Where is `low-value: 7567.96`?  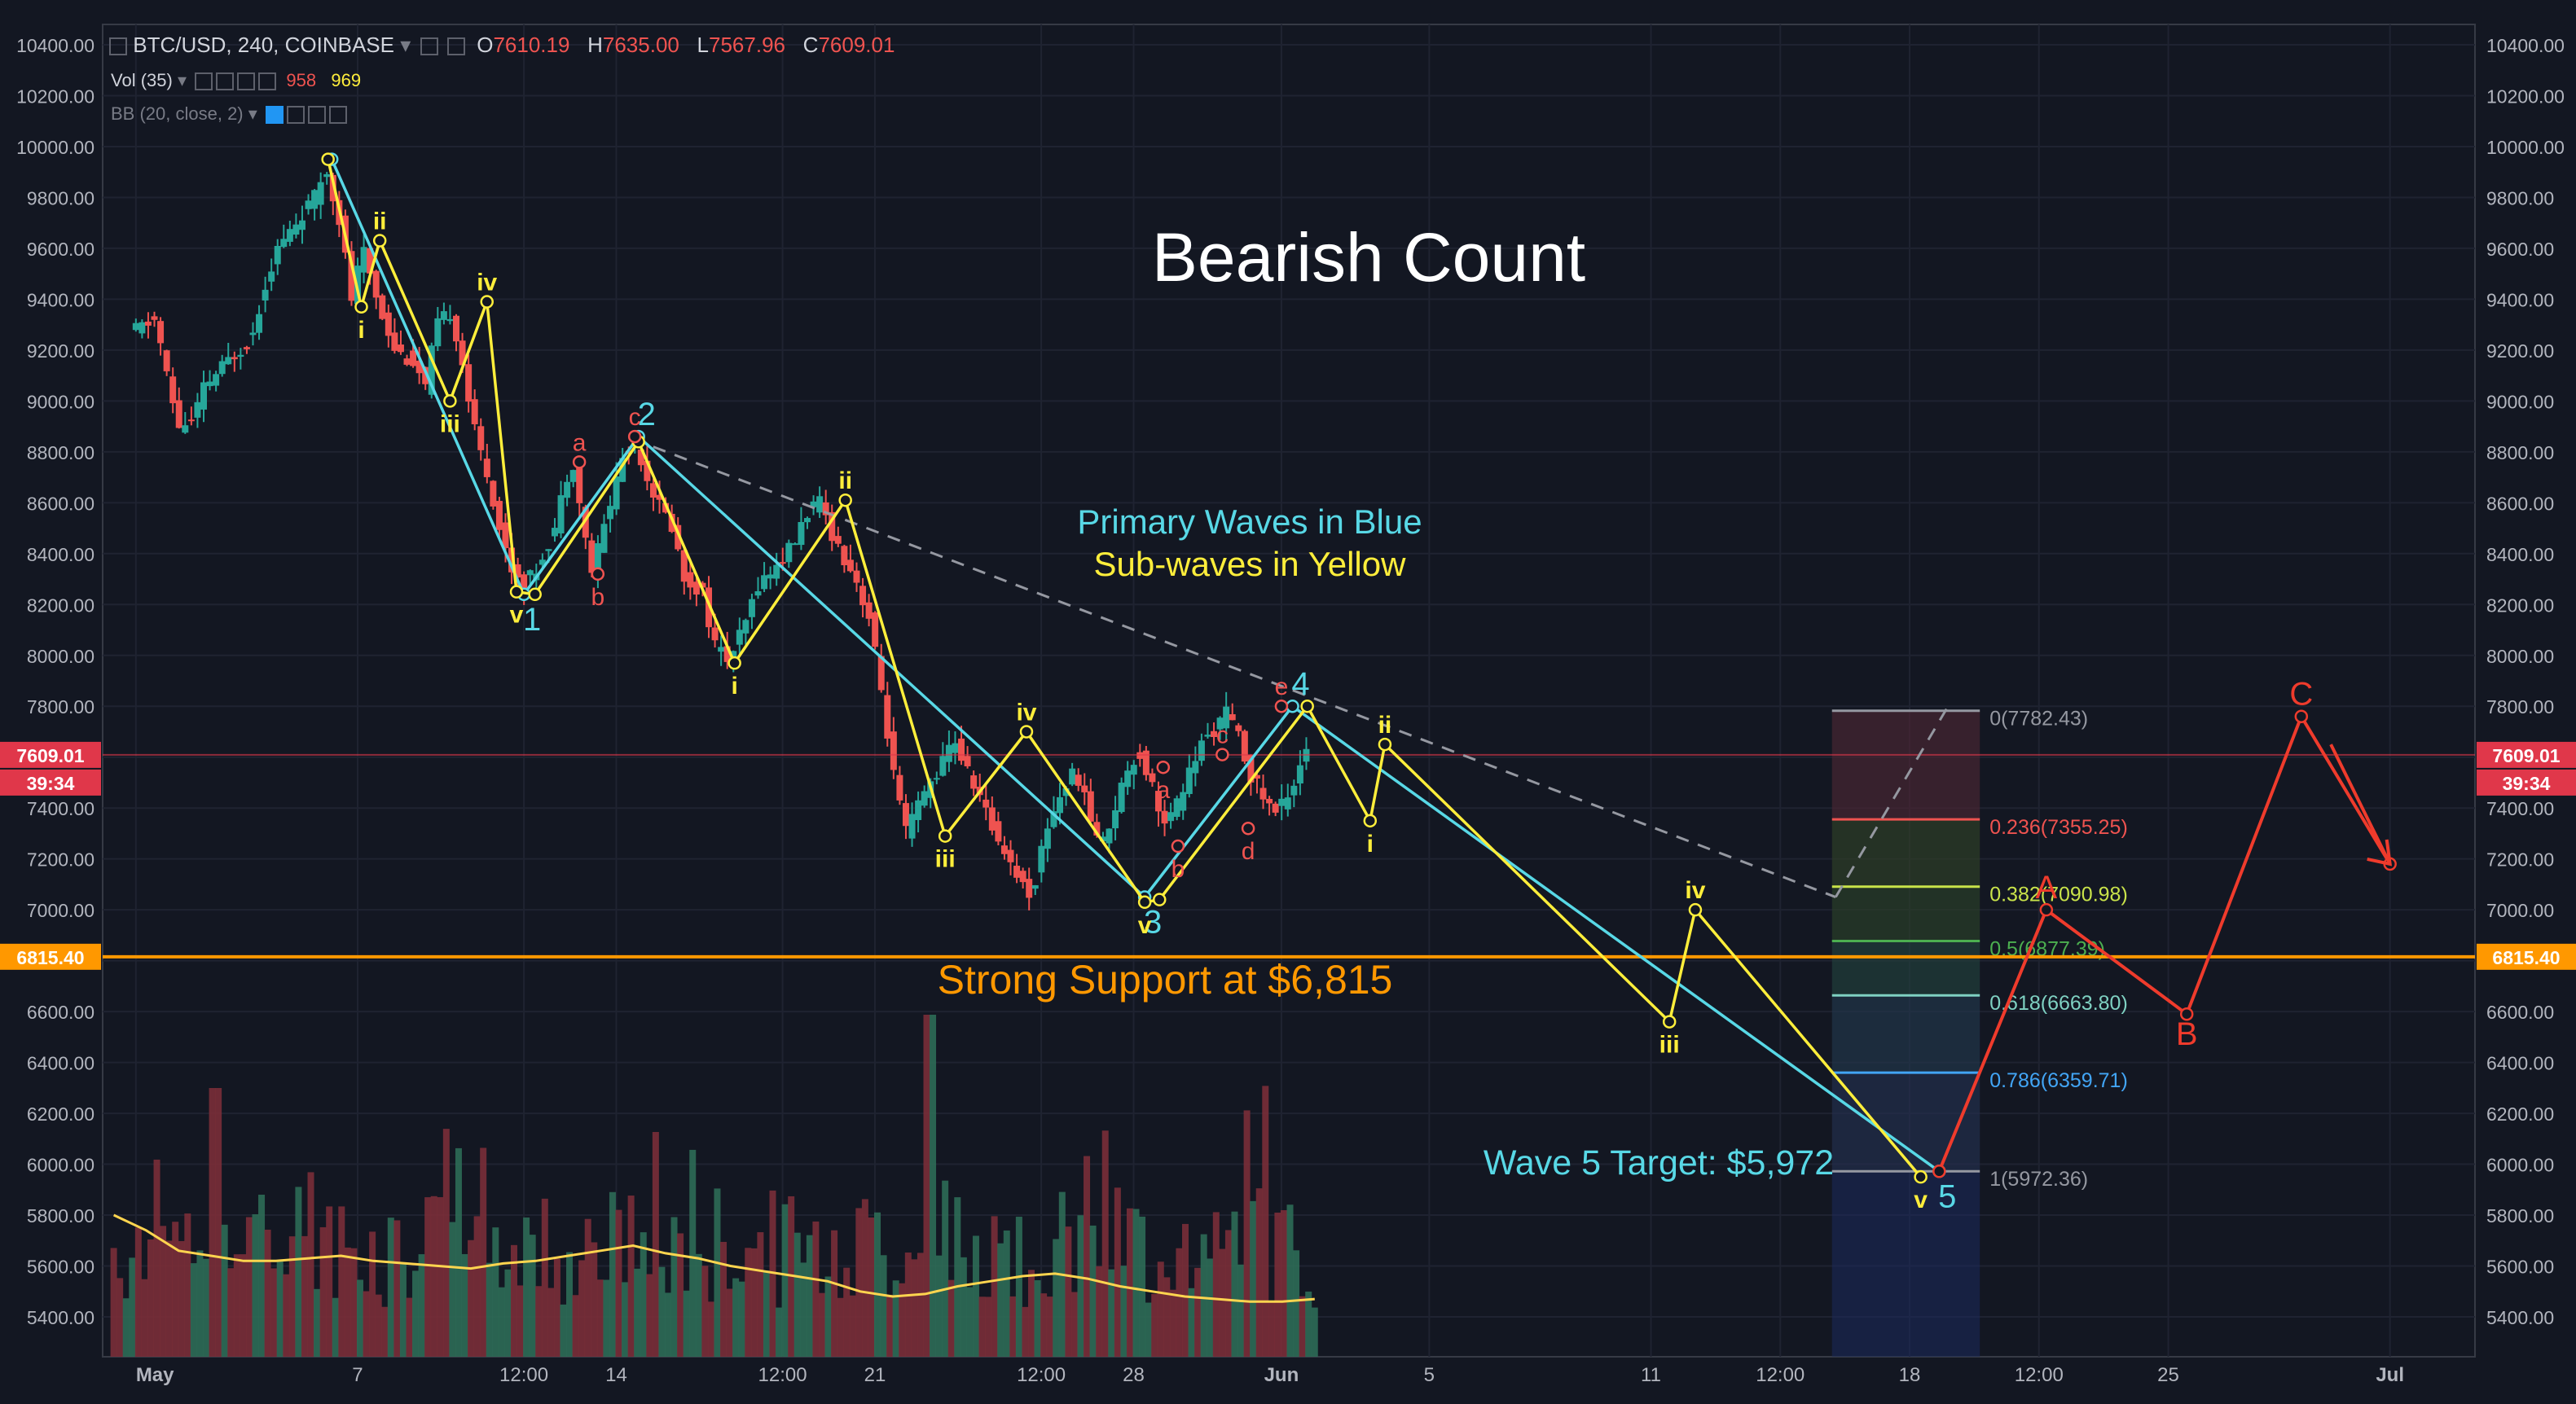 low-value: 7567.96 is located at coordinates (747, 45).